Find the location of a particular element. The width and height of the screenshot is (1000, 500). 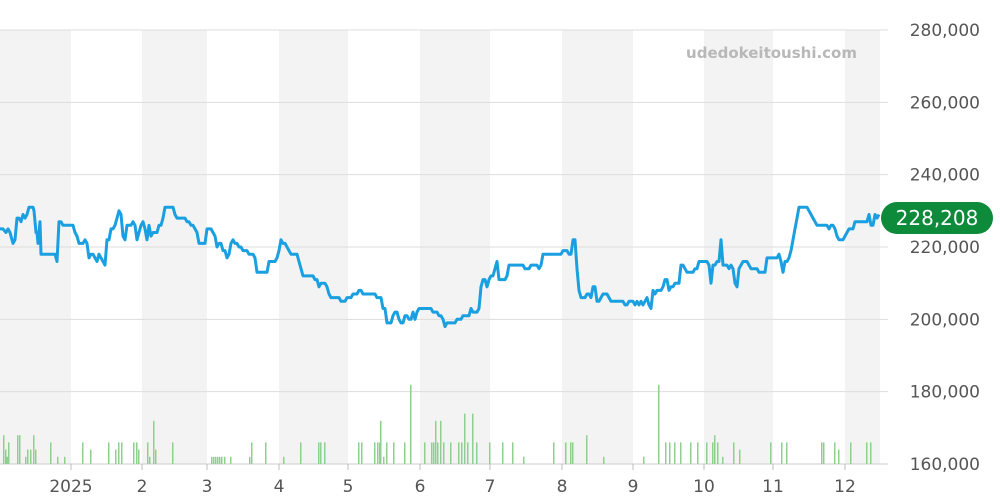

current-price-badge: 228,208 is located at coordinates (937, 218).